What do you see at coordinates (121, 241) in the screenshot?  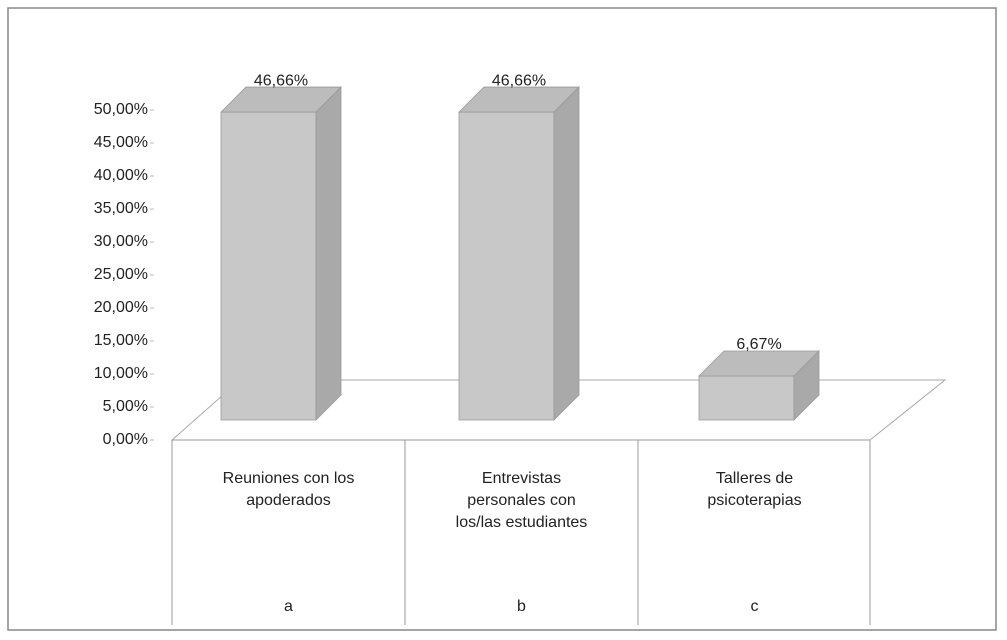 I see `y-tick-label: 30,00%` at bounding box center [121, 241].